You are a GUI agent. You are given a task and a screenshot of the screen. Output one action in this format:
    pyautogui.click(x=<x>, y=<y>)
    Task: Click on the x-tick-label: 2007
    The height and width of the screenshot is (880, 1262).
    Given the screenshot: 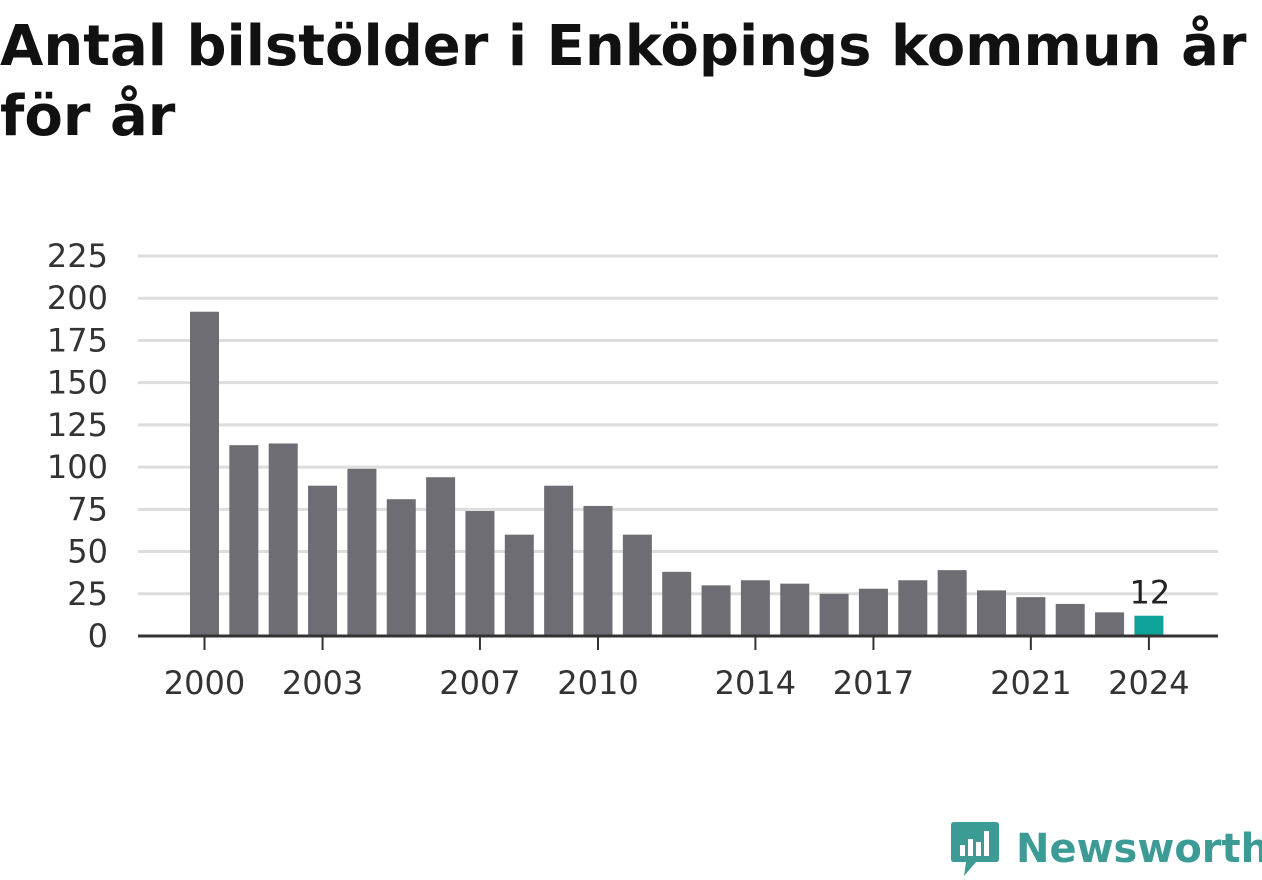 What is the action you would take?
    pyautogui.click(x=479, y=683)
    